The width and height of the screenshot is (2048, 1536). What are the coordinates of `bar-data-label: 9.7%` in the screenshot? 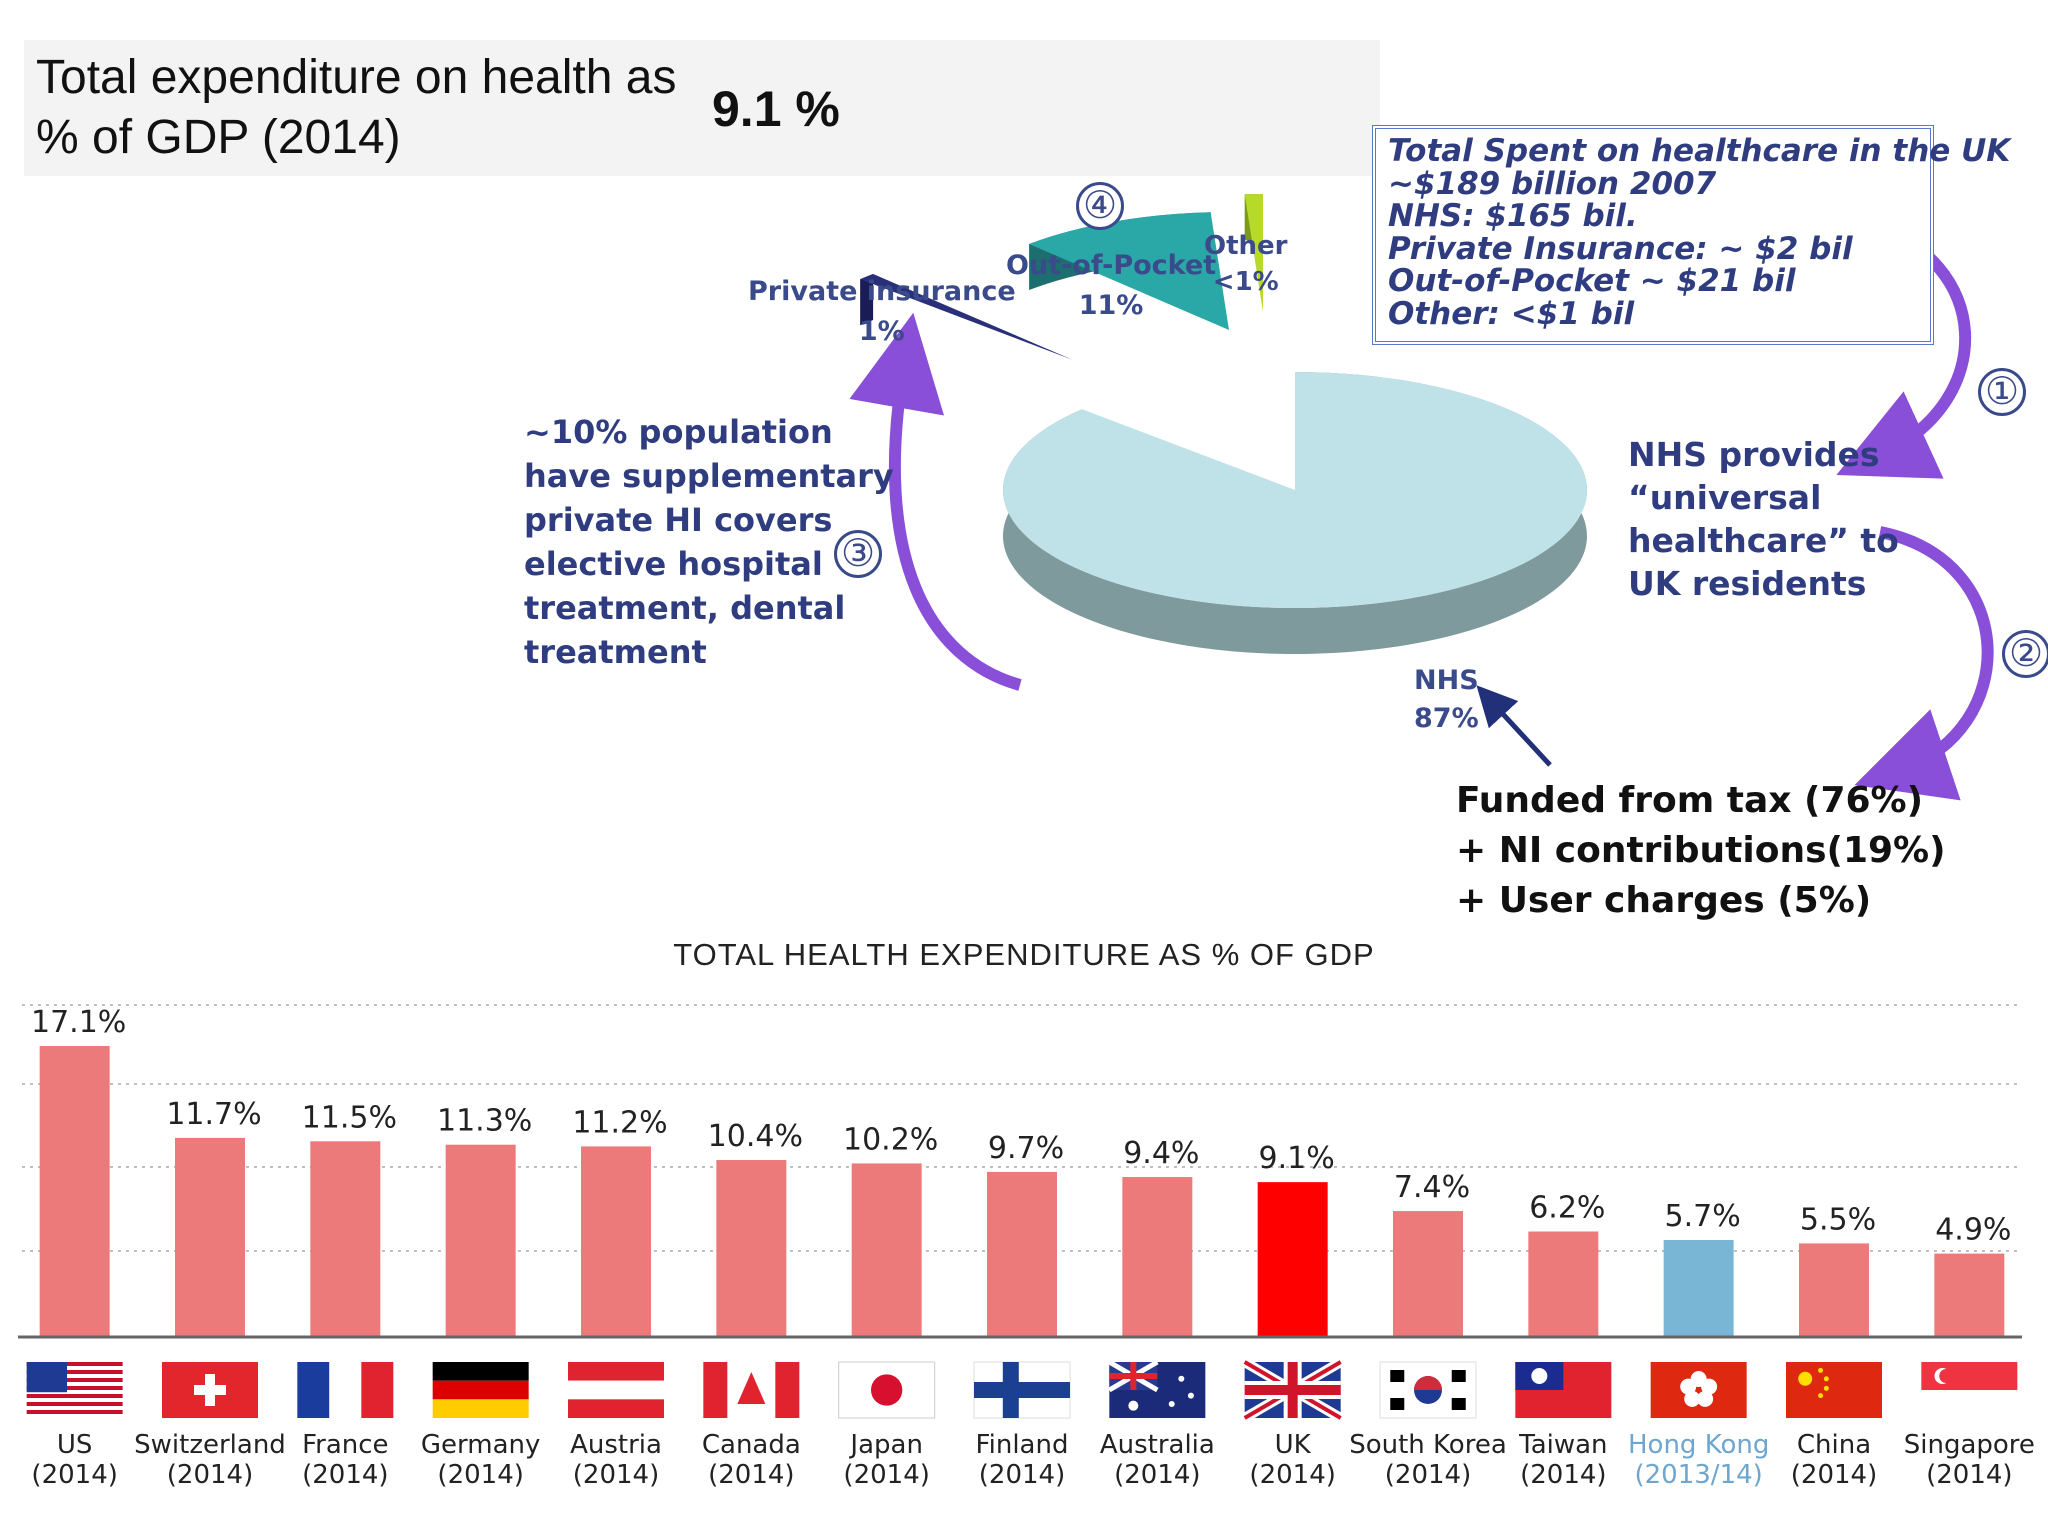 It's located at (1026, 1148).